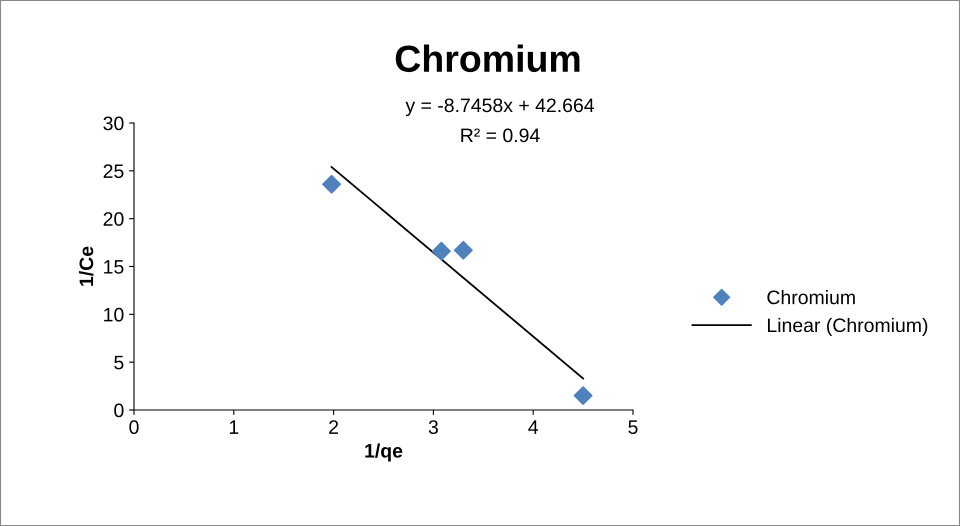  I want to click on legend-label: Chromium, so click(811, 297).